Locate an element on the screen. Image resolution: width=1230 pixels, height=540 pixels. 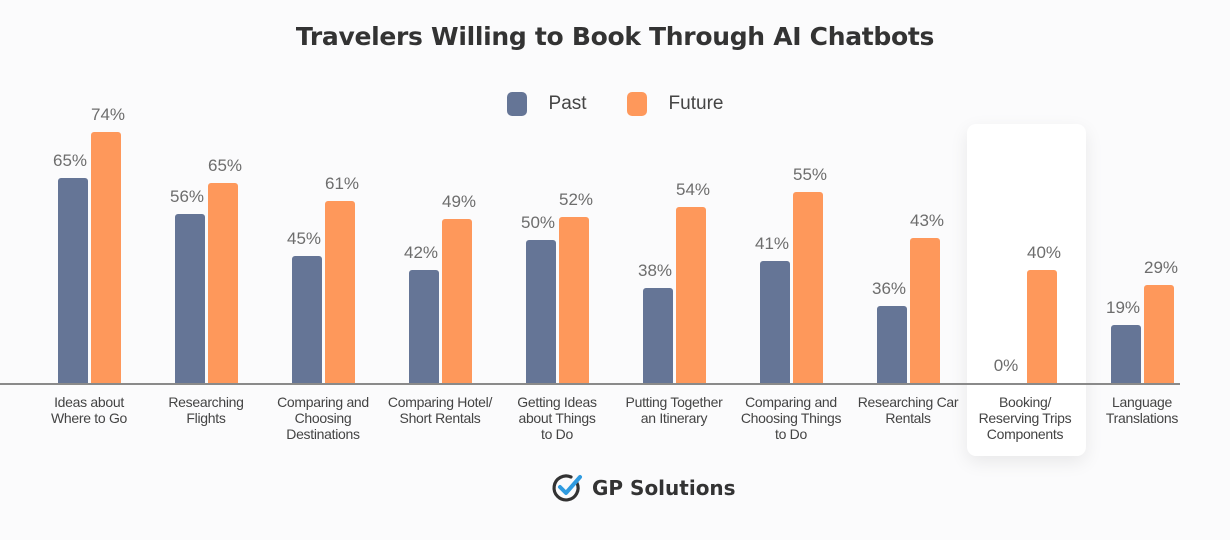
legend-item-future: Future is located at coordinates (675, 104).